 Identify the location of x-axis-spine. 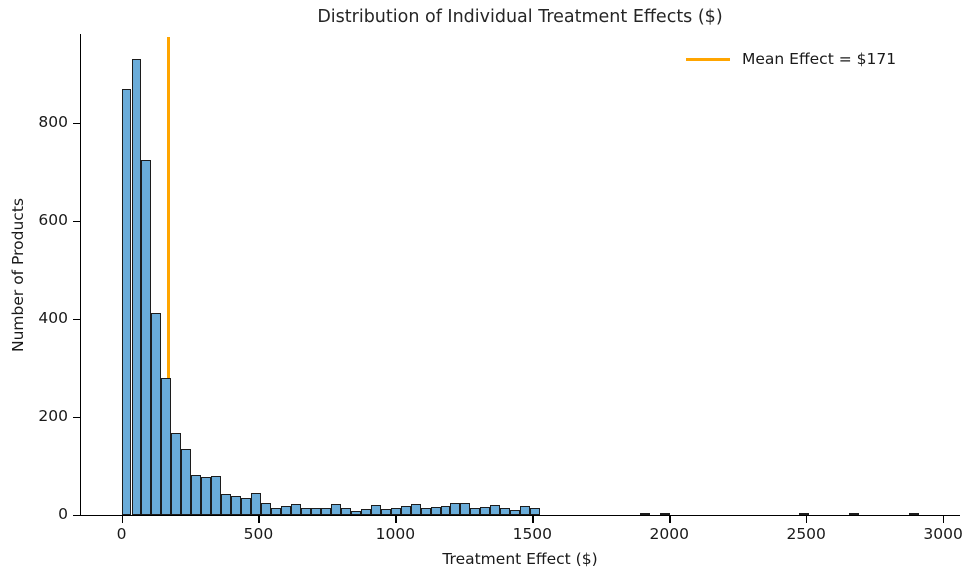
(520, 516).